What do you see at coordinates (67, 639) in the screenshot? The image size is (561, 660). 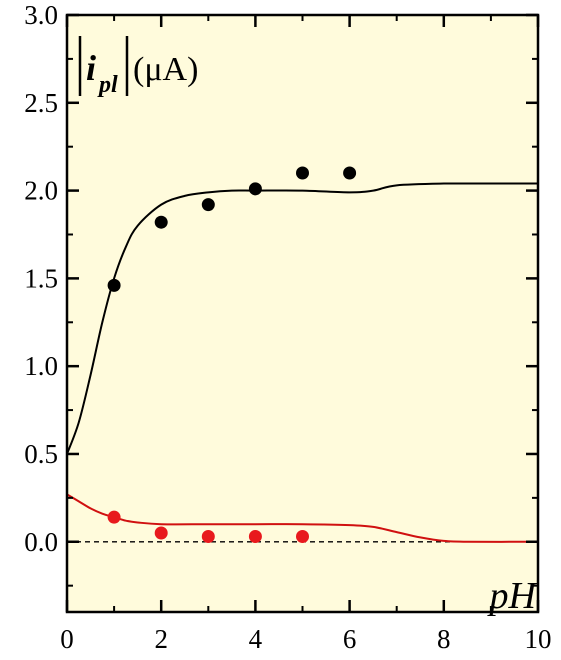 I see `x-tick-label: 0` at bounding box center [67, 639].